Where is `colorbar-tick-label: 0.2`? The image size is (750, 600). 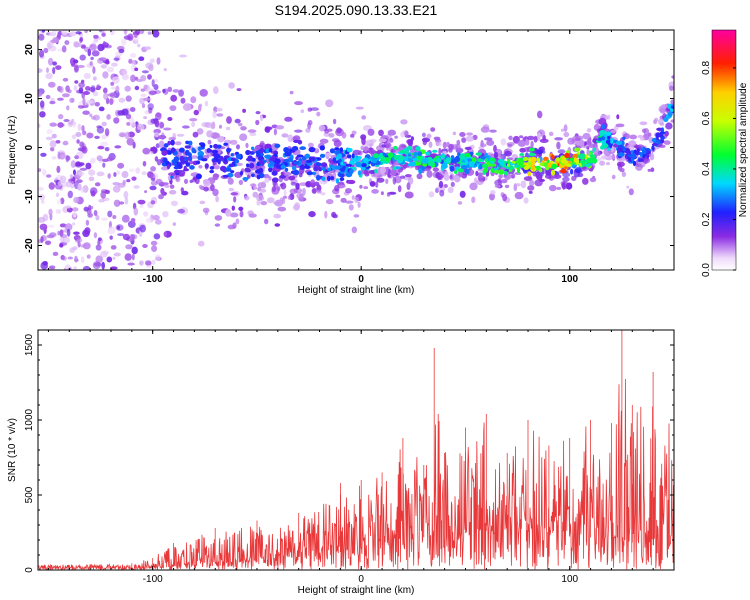 colorbar-tick-label: 0.2 is located at coordinates (706, 219).